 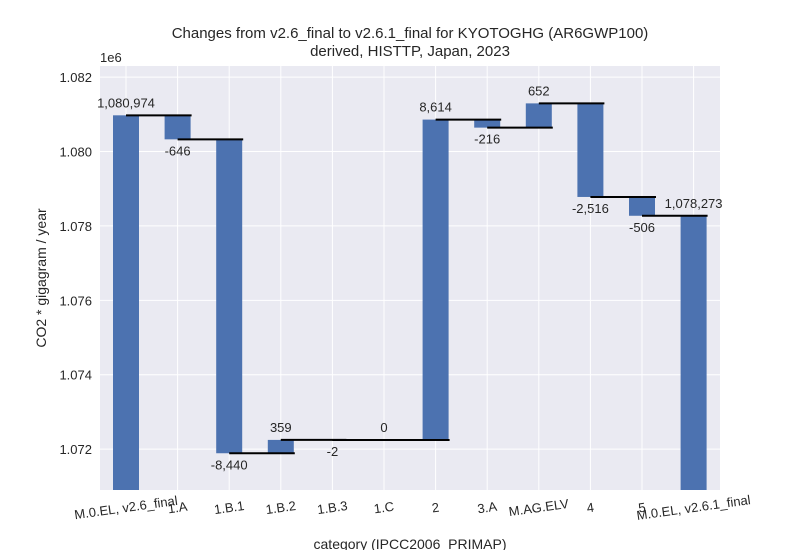 I want to click on x-tick-label: M.0.EL, v2.6_final, so click(x=125, y=507).